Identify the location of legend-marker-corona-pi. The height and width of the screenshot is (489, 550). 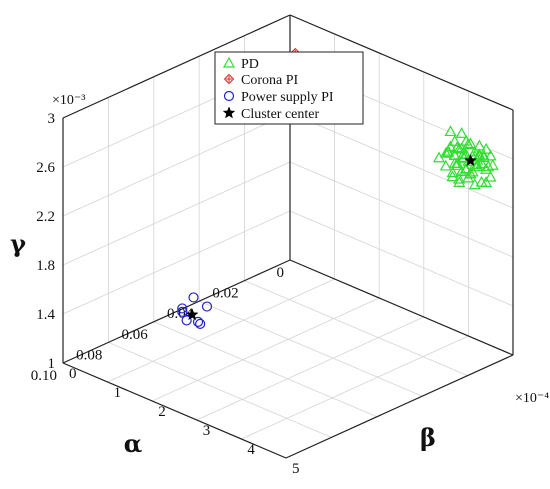
(229, 79).